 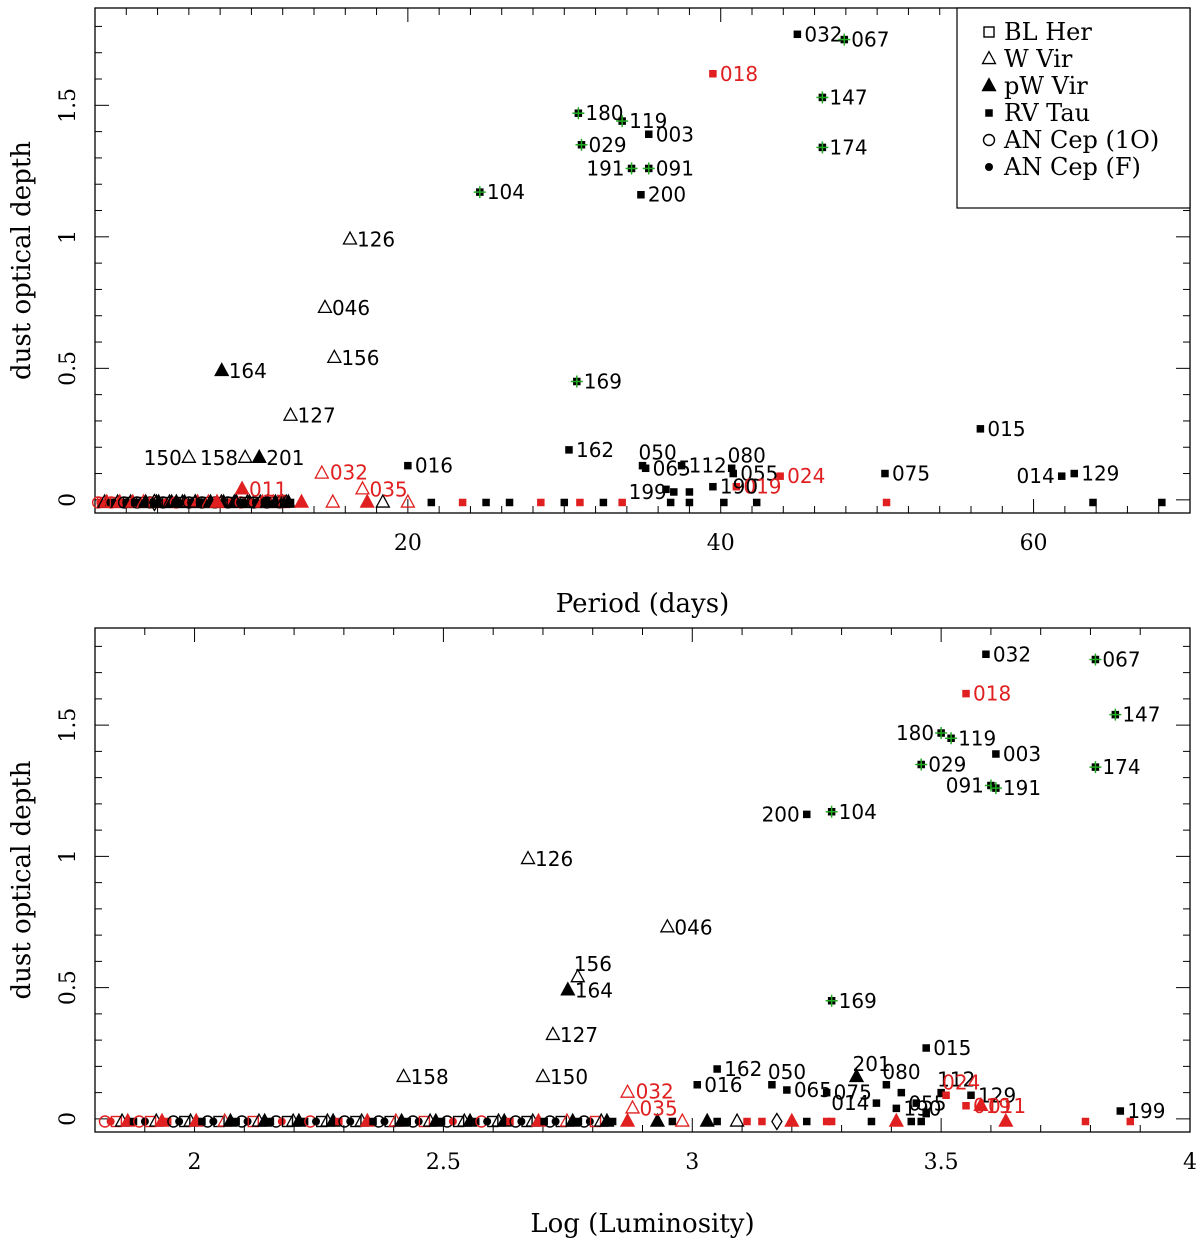 What do you see at coordinates (787, 1072) in the screenshot?
I see `point-label: 050` at bounding box center [787, 1072].